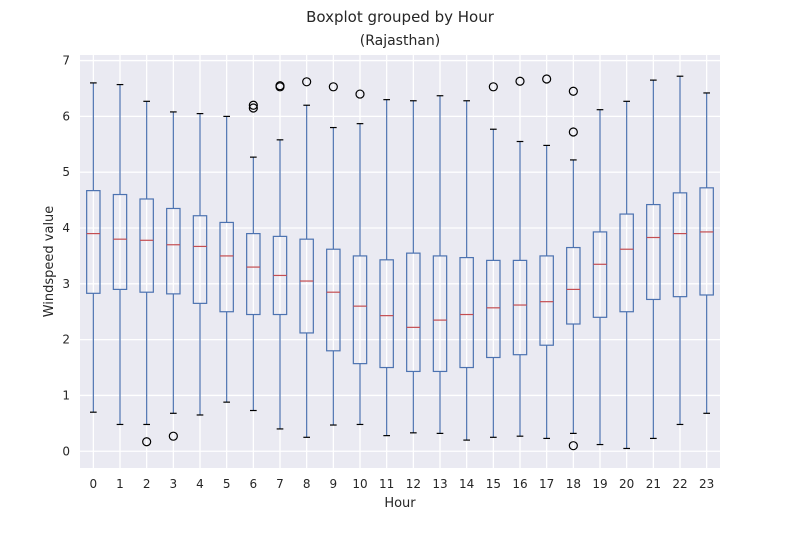 The width and height of the screenshot is (800, 550). I want to click on chart-suptitle: Boxplot grouped by Hour, so click(400, 17).